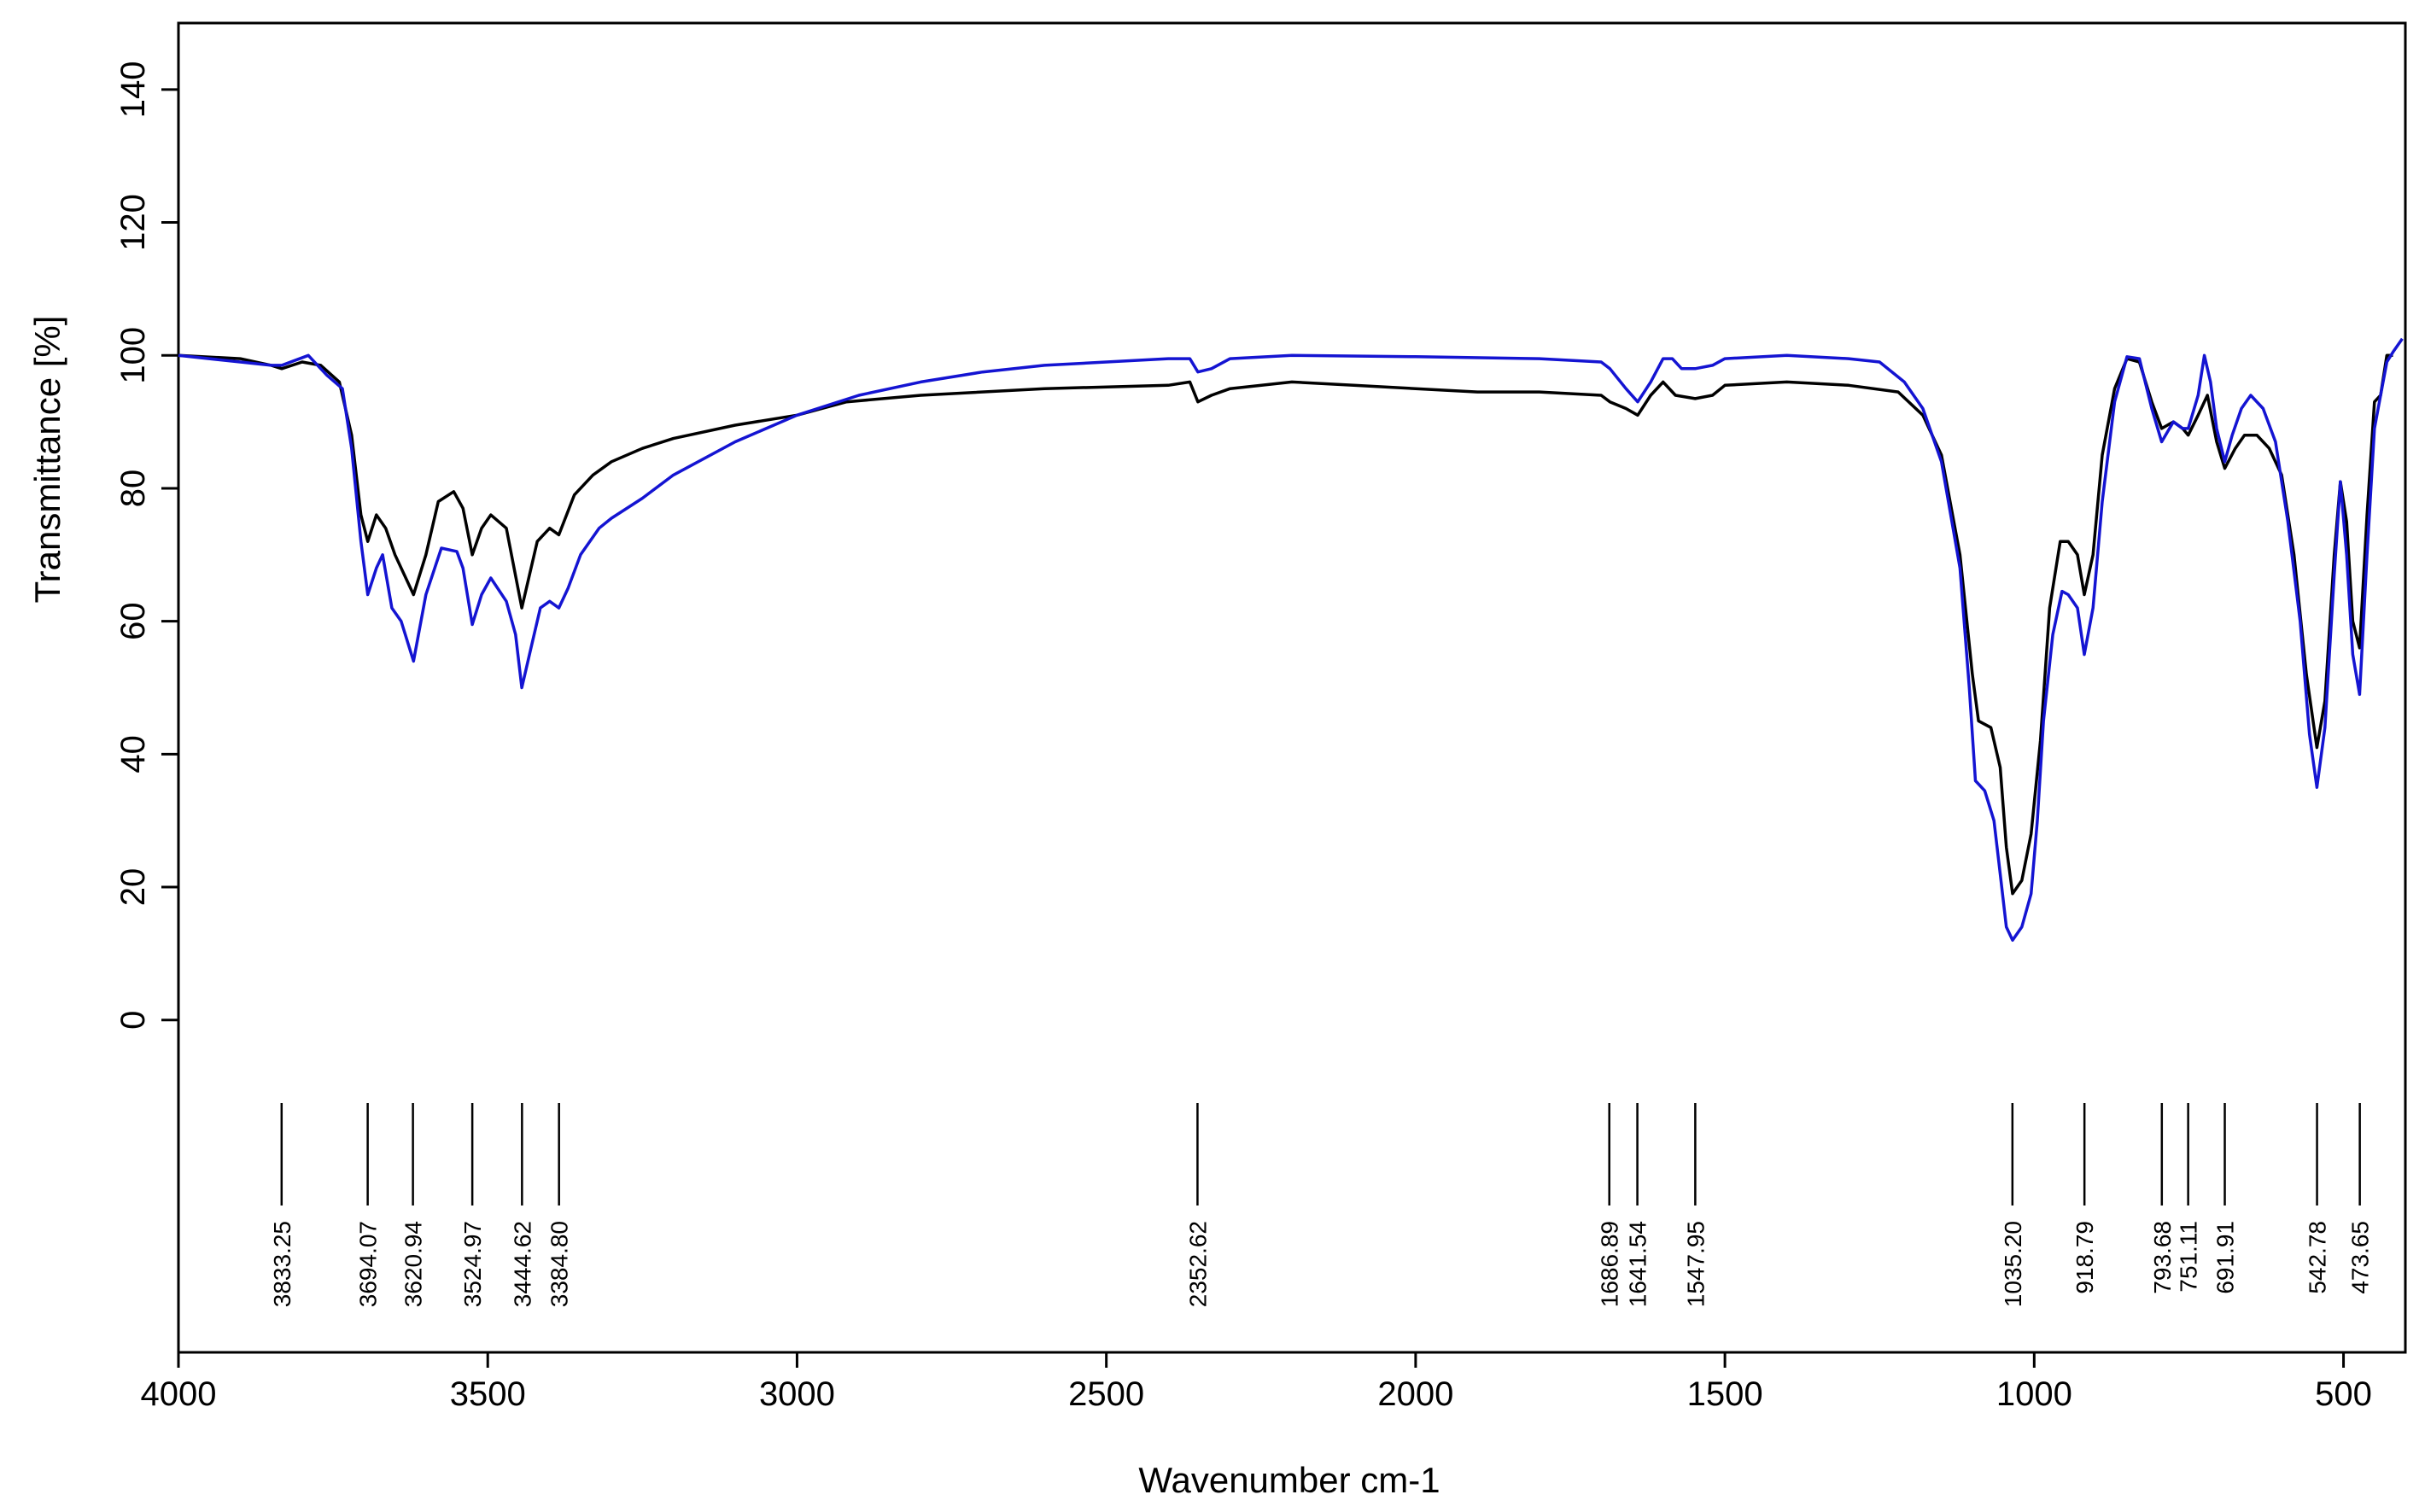 Image resolution: width=2425 pixels, height=1512 pixels. I want to click on peak-label: 1035.20, so click(2013, 1264).